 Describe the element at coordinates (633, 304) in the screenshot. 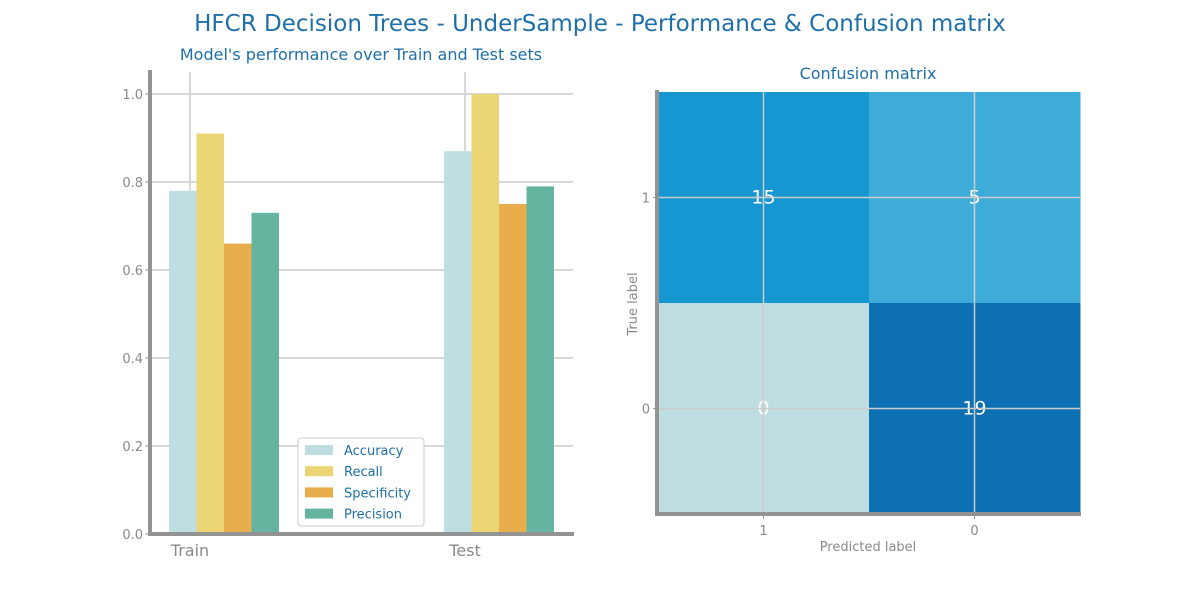

I see `confusion-matrix-ylabel: True label` at that location.